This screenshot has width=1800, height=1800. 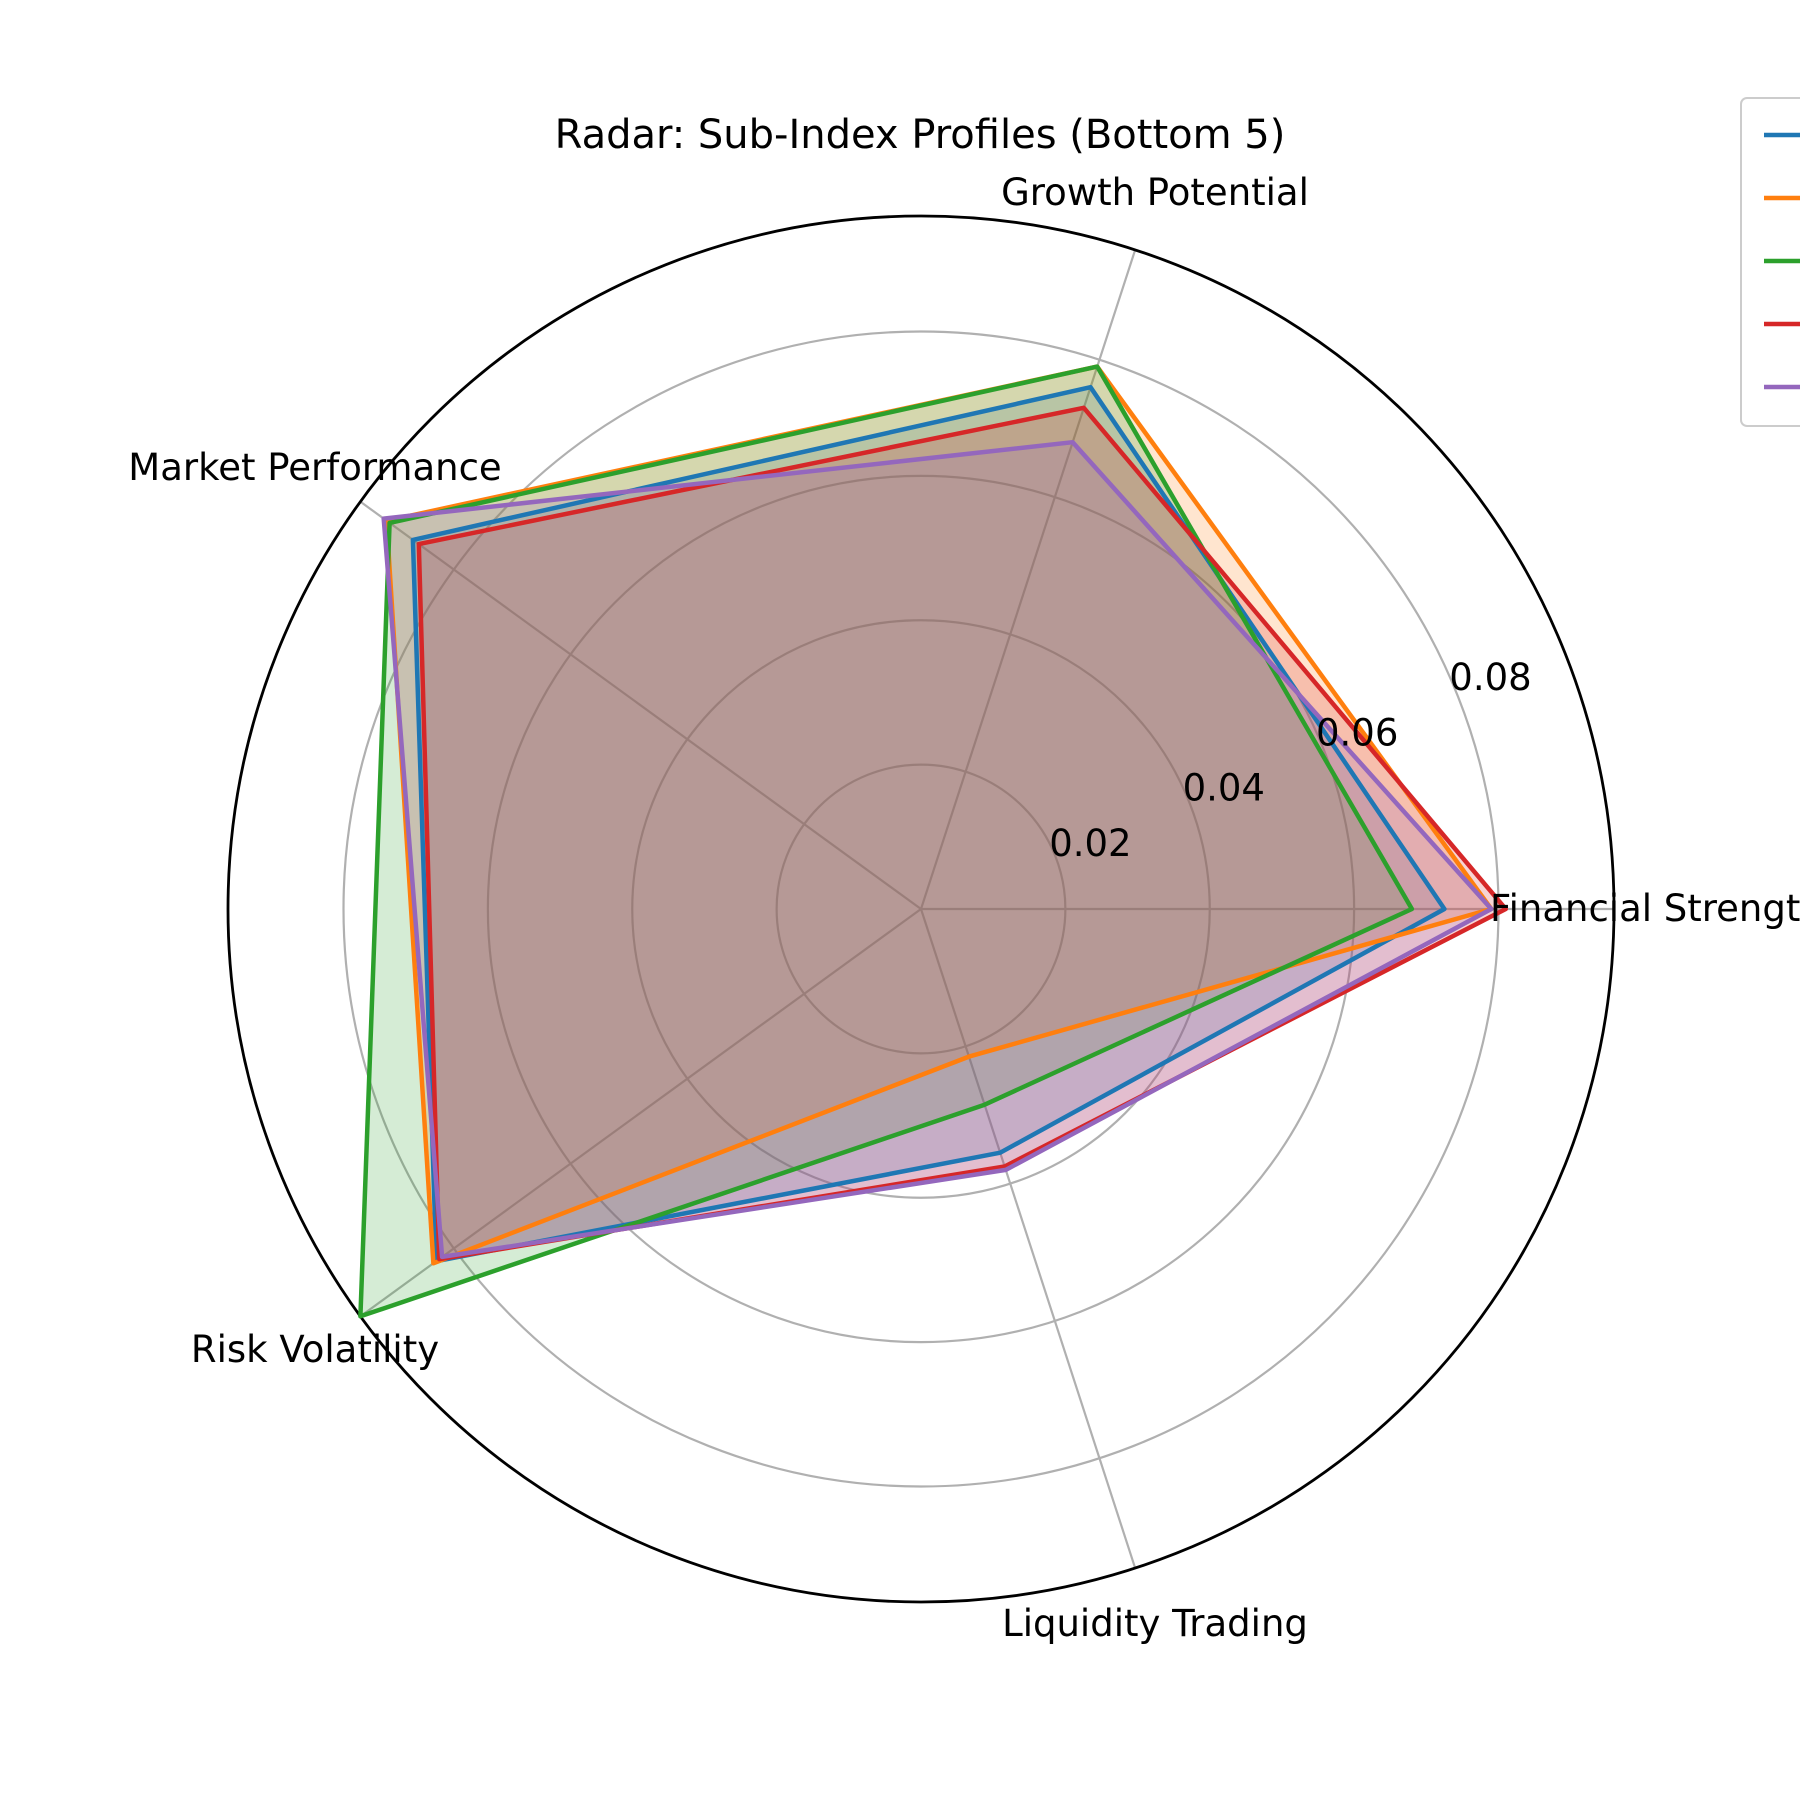 I want to click on r-tick-label-1: 0.02, so click(x=1090, y=843).